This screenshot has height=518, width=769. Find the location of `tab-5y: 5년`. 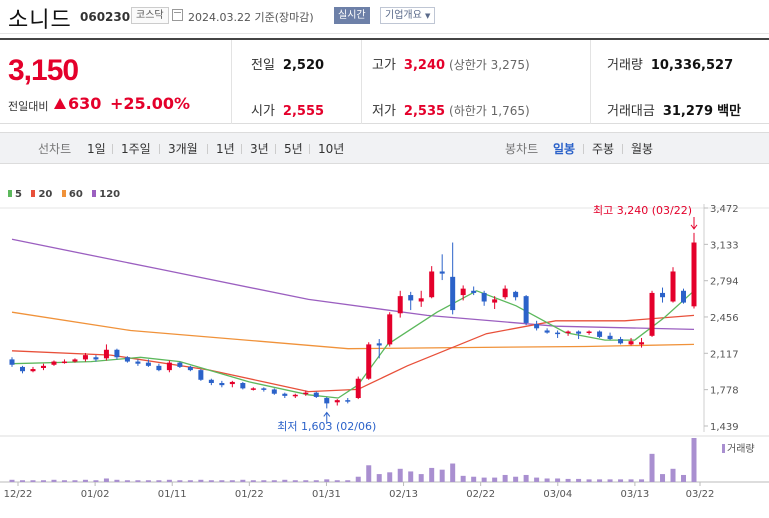

tab-5y: 5년 is located at coordinates (293, 149).